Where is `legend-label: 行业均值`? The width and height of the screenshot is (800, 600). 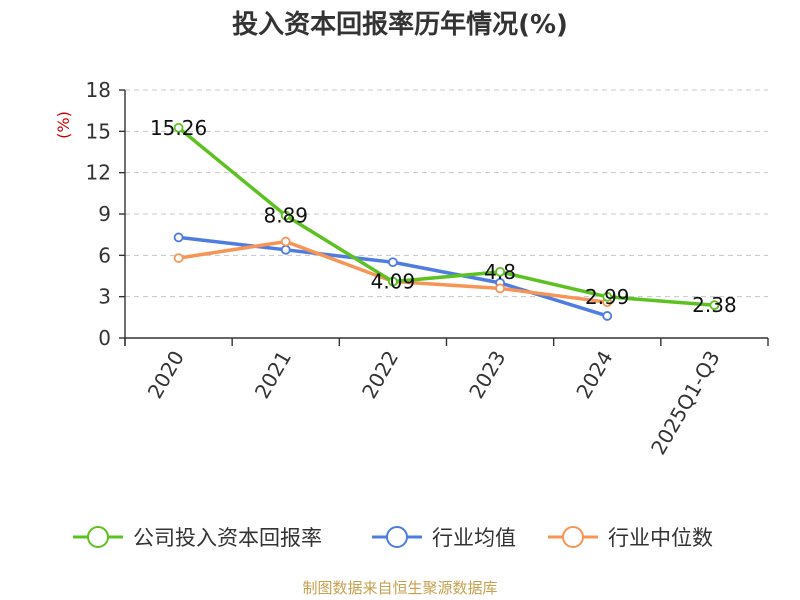
legend-label: 行业均值 is located at coordinates (474, 538).